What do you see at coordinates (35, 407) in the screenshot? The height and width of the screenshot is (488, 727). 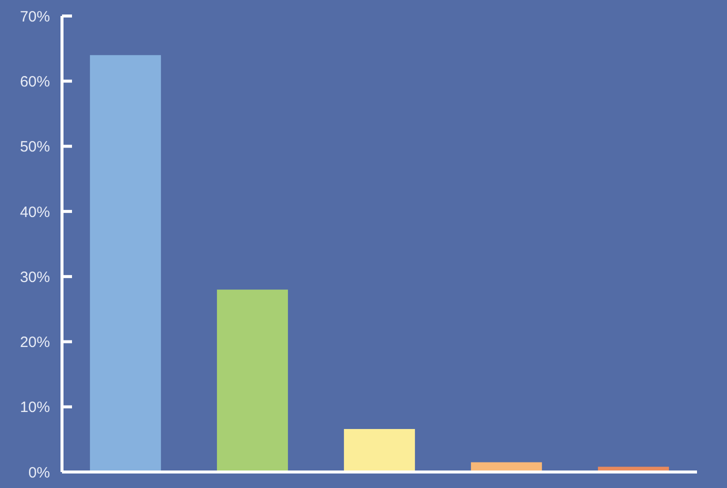 I see `y-tick-label: 10%` at bounding box center [35, 407].